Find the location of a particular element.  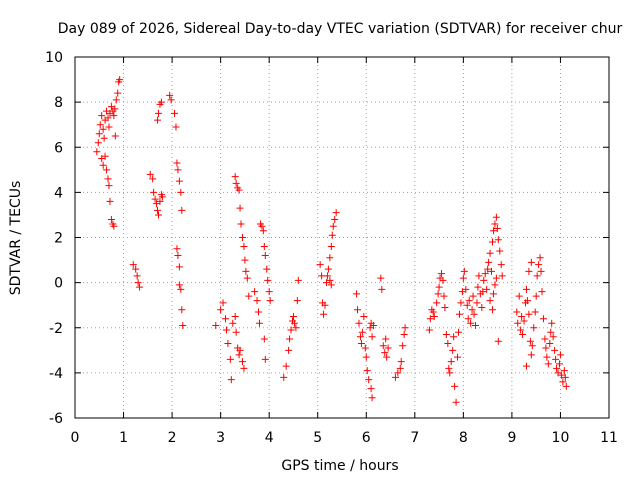

x-tick-label: 4 is located at coordinates (269, 438).